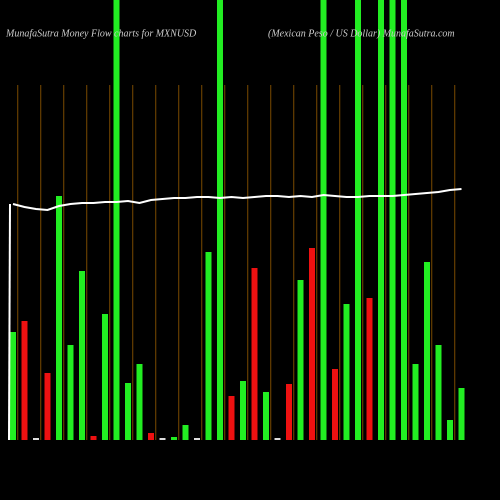  Describe the element at coordinates (237, 200) in the screenshot. I see `money-flow-line` at that location.